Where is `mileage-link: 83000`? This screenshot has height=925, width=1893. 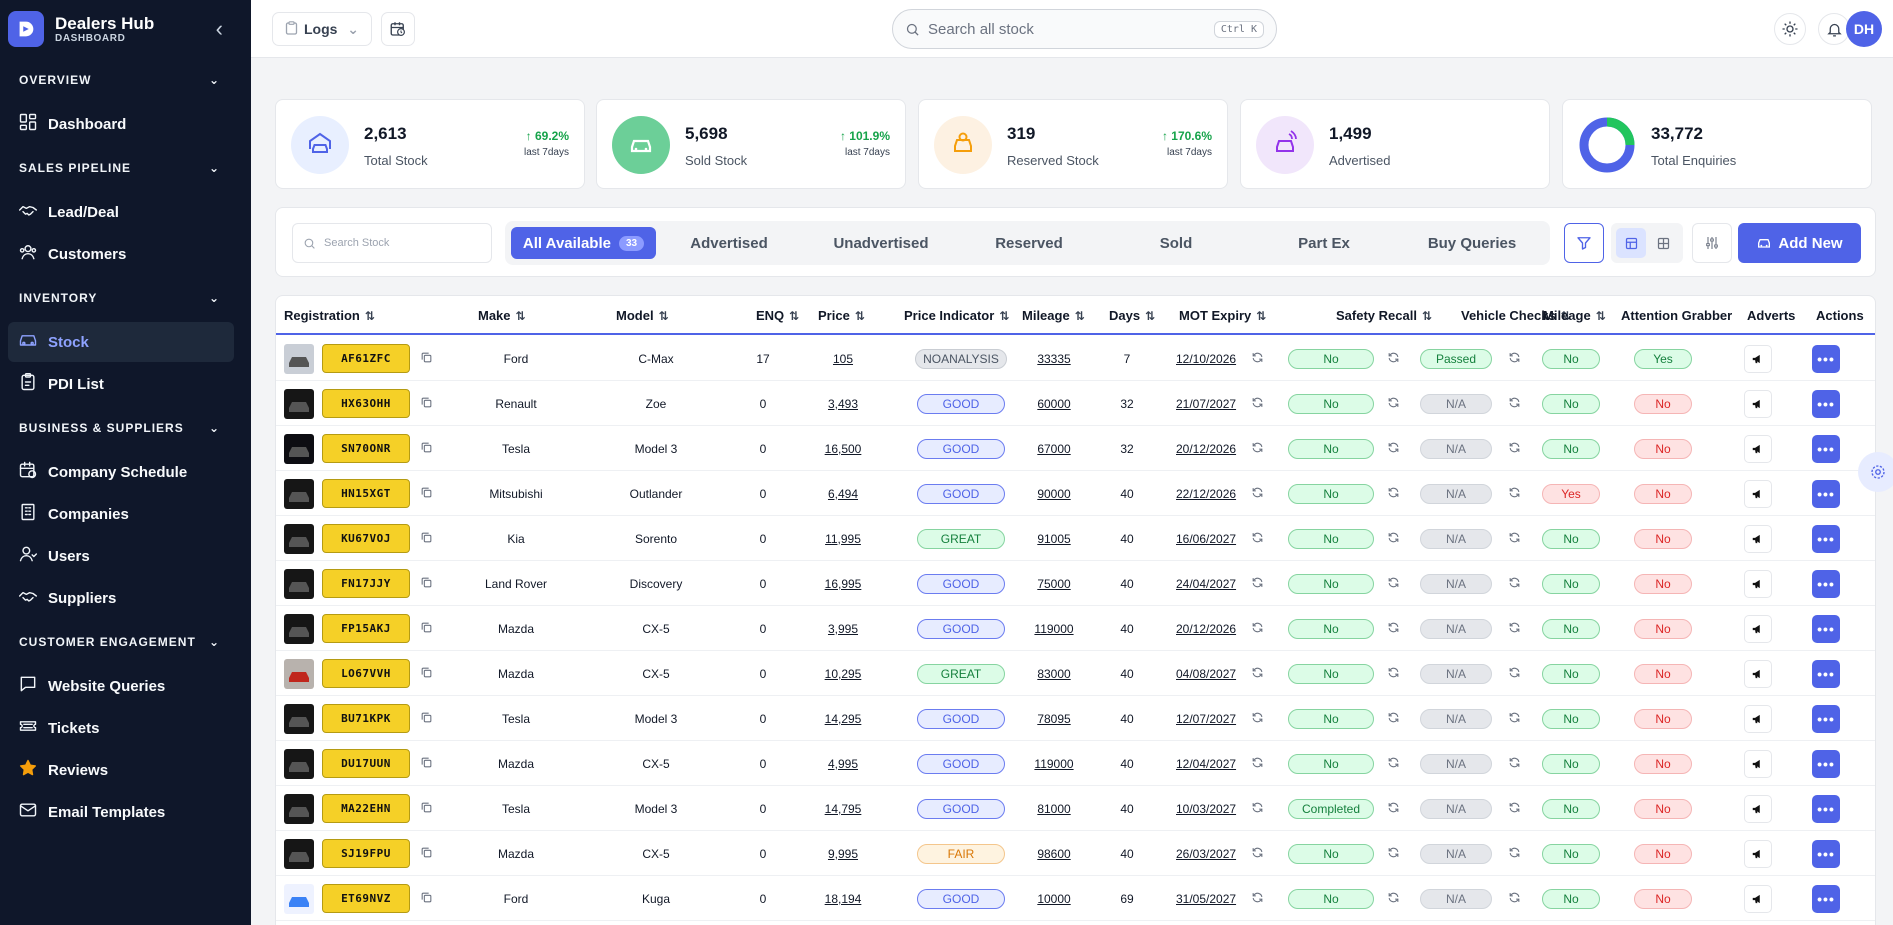 mileage-link: 83000 is located at coordinates (1054, 673).